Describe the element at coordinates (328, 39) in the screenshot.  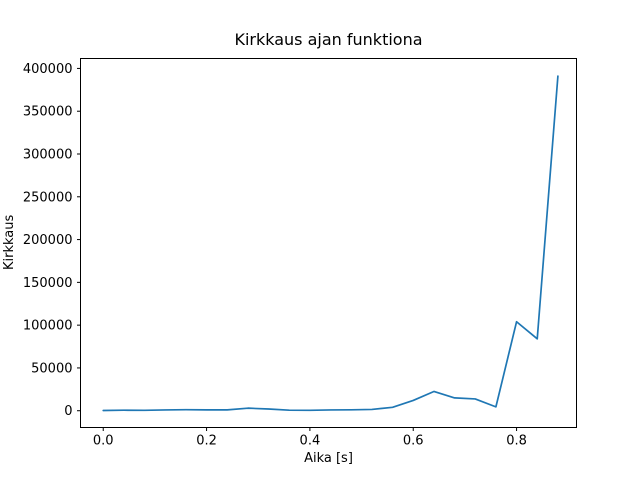
I see `chart-title: Kirkkaus ajan funktiona` at that location.